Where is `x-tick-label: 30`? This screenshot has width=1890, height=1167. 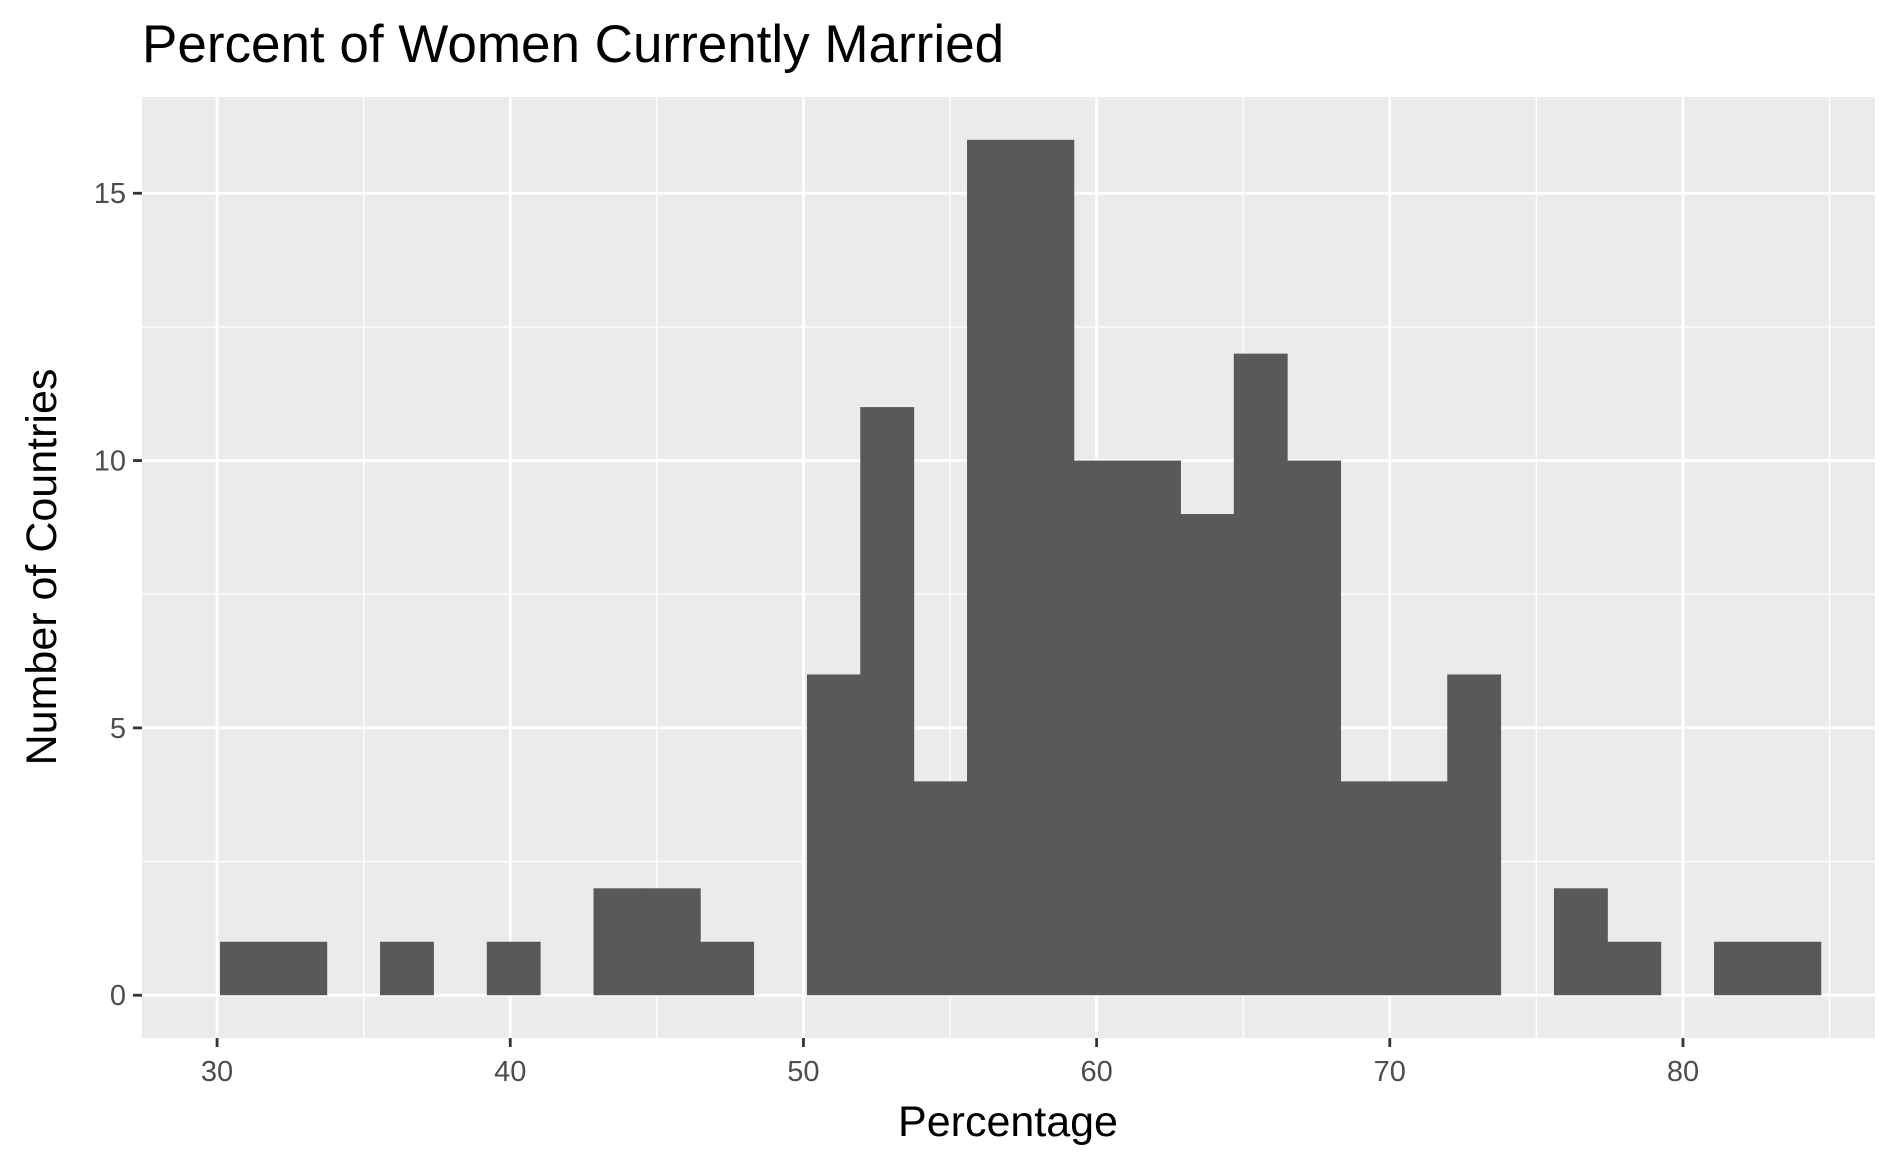 x-tick-label: 30 is located at coordinates (217, 1072).